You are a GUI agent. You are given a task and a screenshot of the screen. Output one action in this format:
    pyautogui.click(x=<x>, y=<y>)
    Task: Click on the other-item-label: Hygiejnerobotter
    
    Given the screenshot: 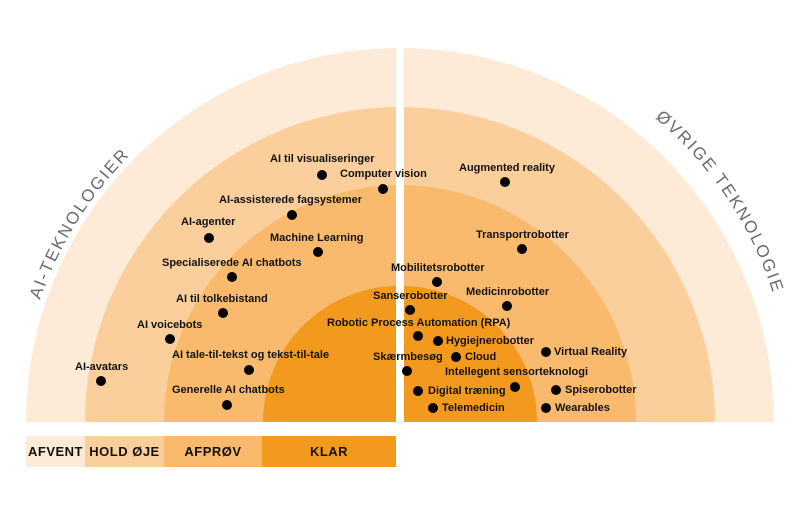 What is the action you would take?
    pyautogui.click(x=490, y=341)
    